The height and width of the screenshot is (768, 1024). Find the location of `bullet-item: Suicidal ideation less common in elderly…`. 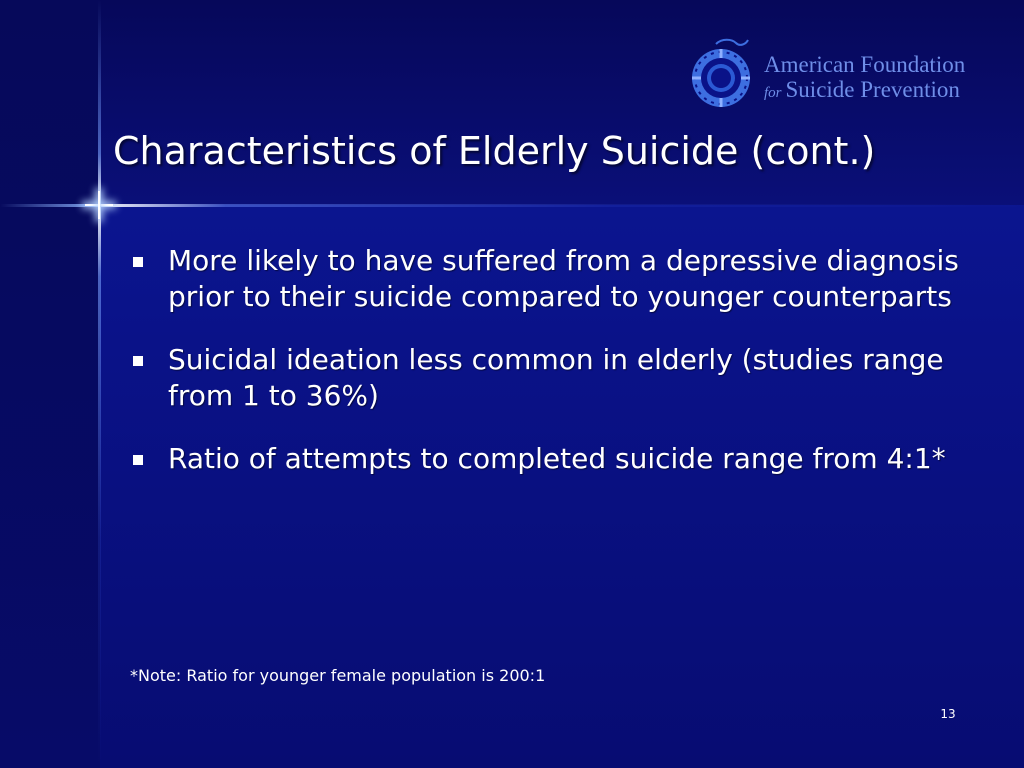

bullet-item: Suicidal ideation less common in elderly… is located at coordinates (552, 378).